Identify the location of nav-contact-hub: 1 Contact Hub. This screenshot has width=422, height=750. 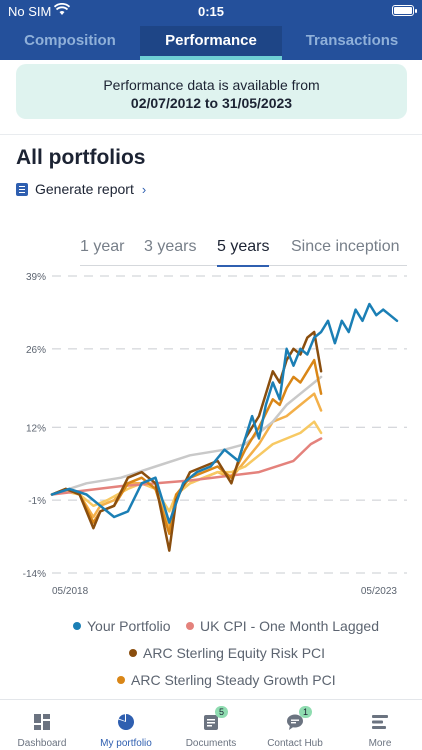
(295, 725).